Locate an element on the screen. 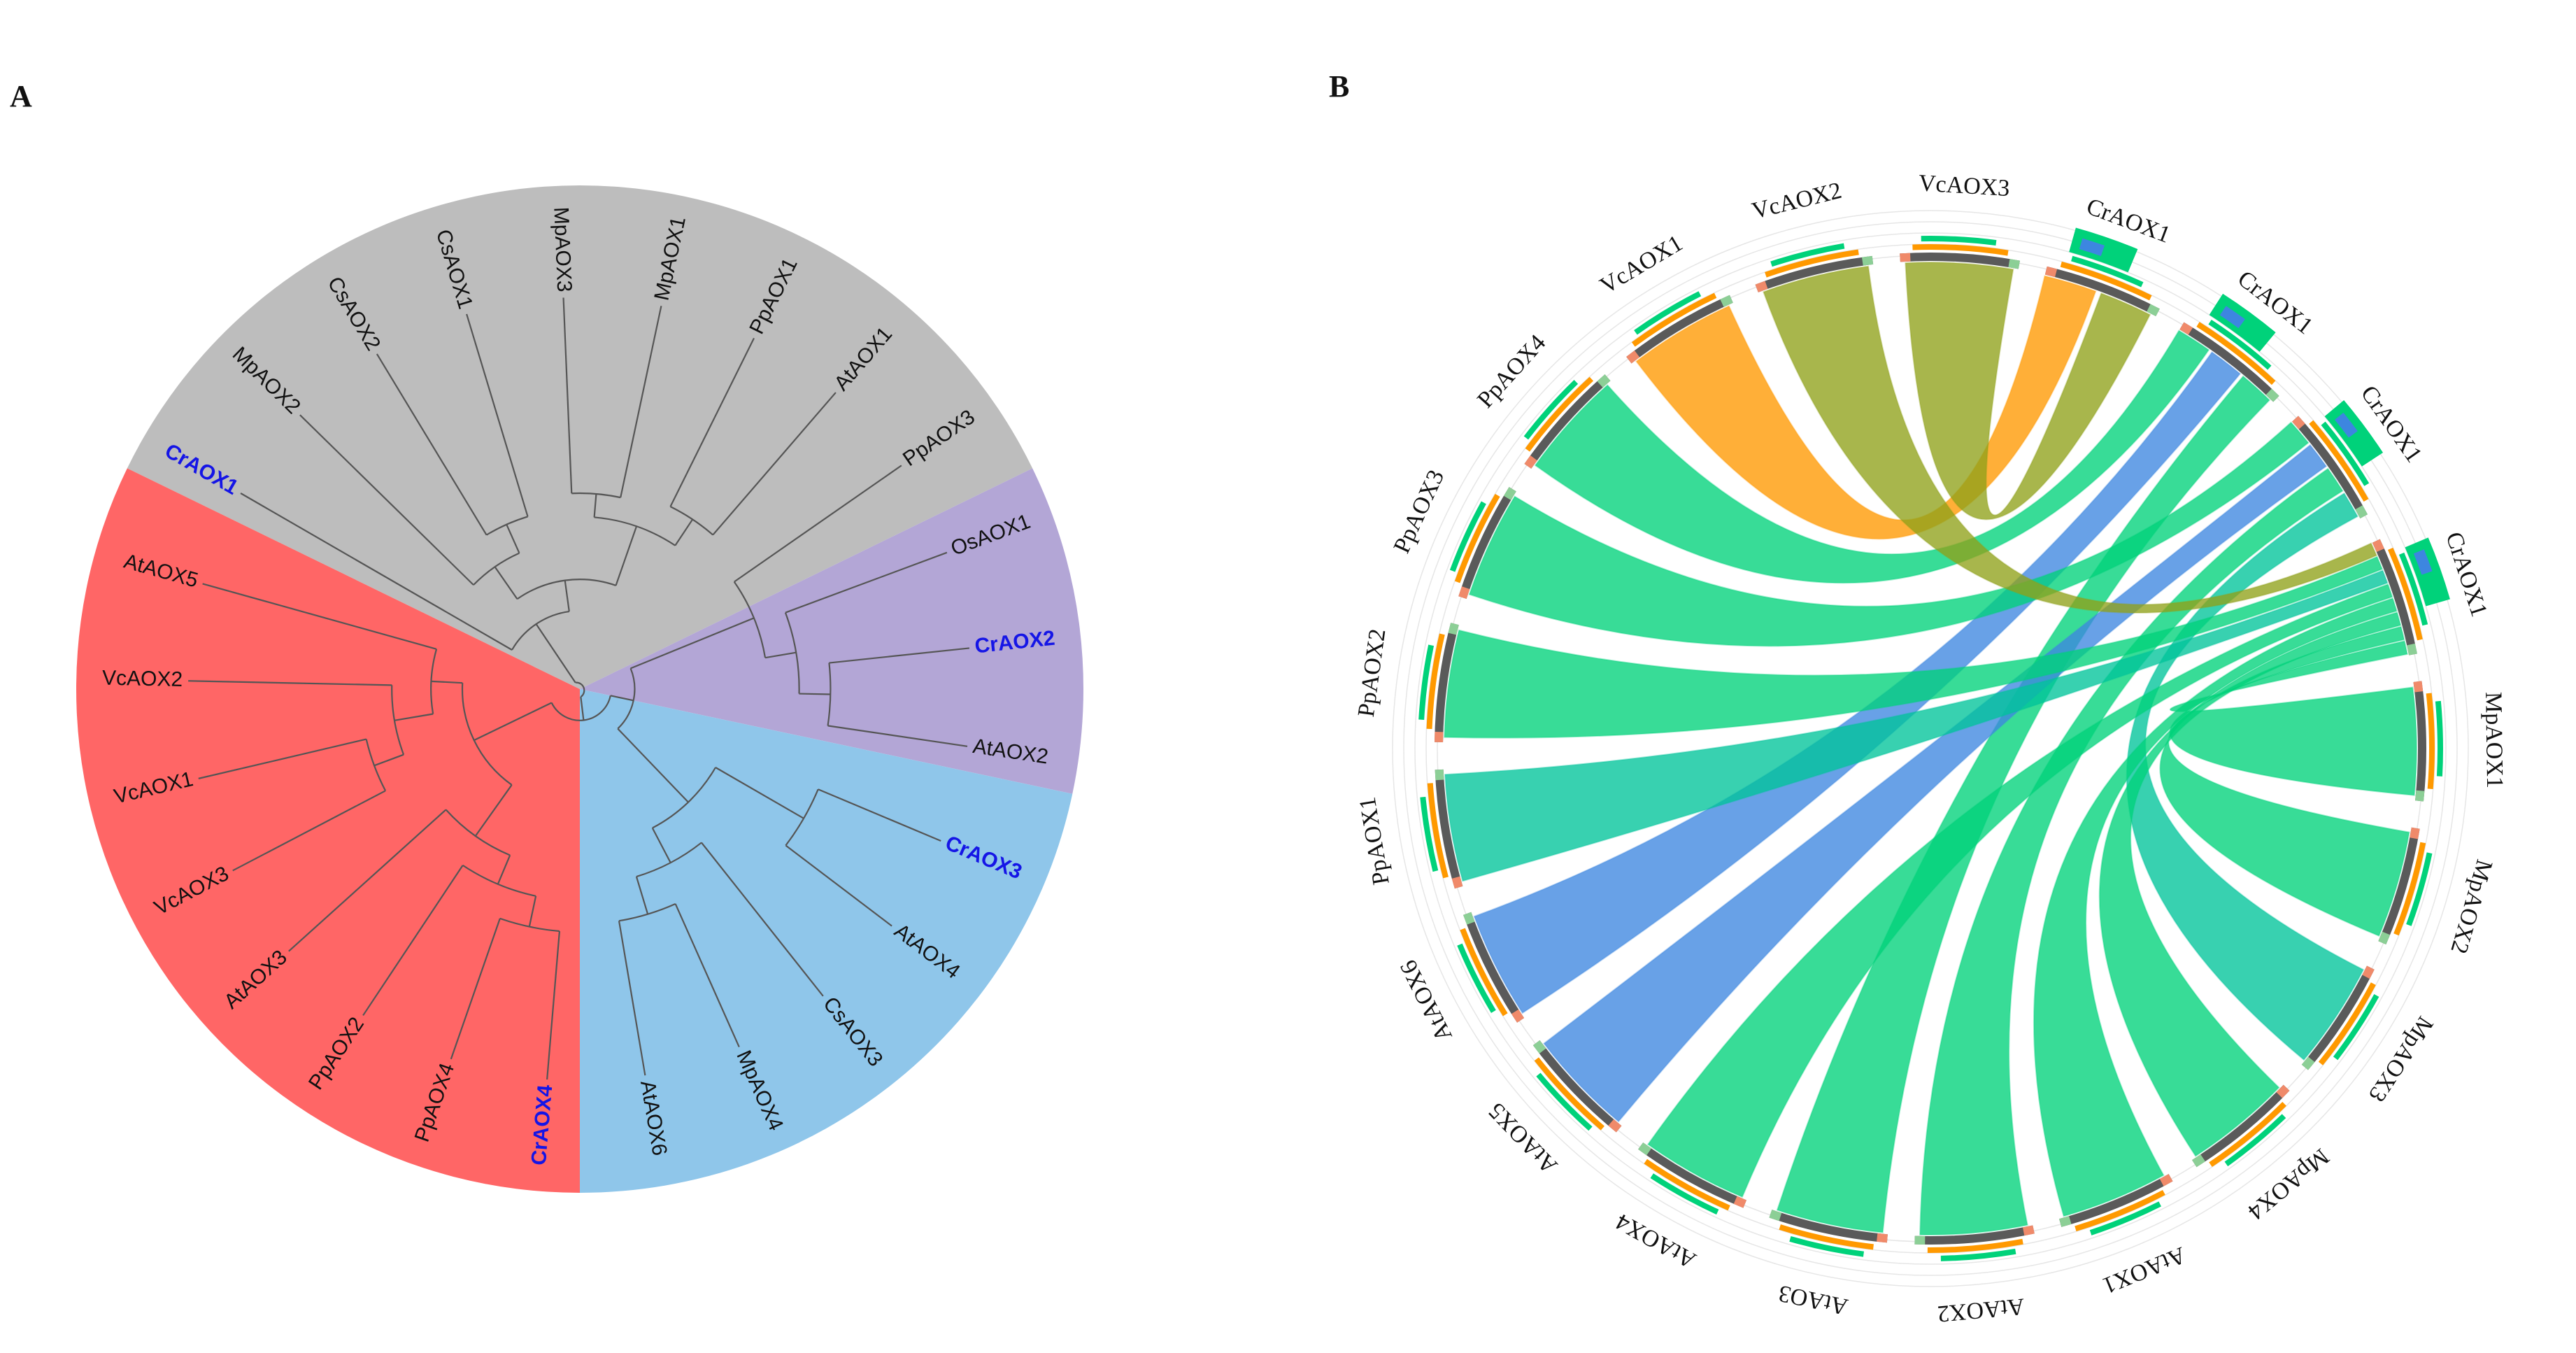 The height and width of the screenshot is (1353, 2576). chord-segment-label: AtAOX4 is located at coordinates (1655, 1241).